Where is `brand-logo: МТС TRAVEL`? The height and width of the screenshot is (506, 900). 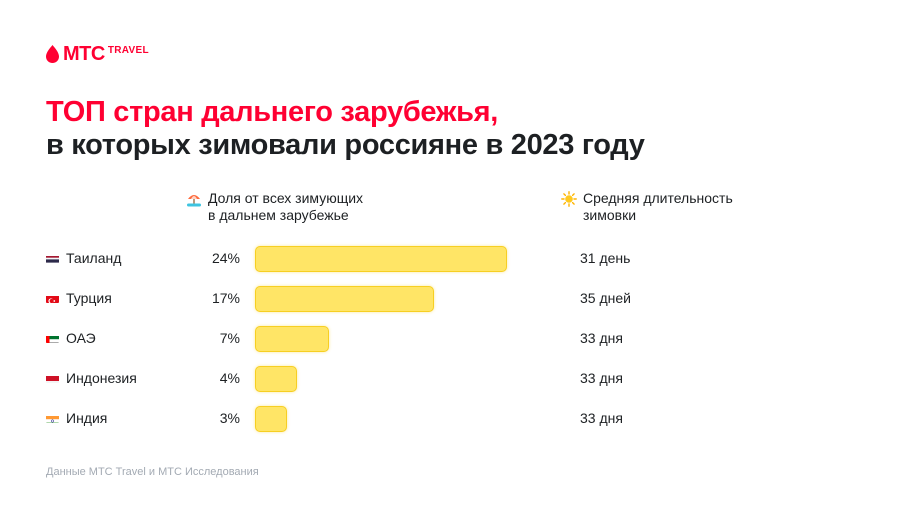 brand-logo: МТС TRAVEL is located at coordinates (97, 54).